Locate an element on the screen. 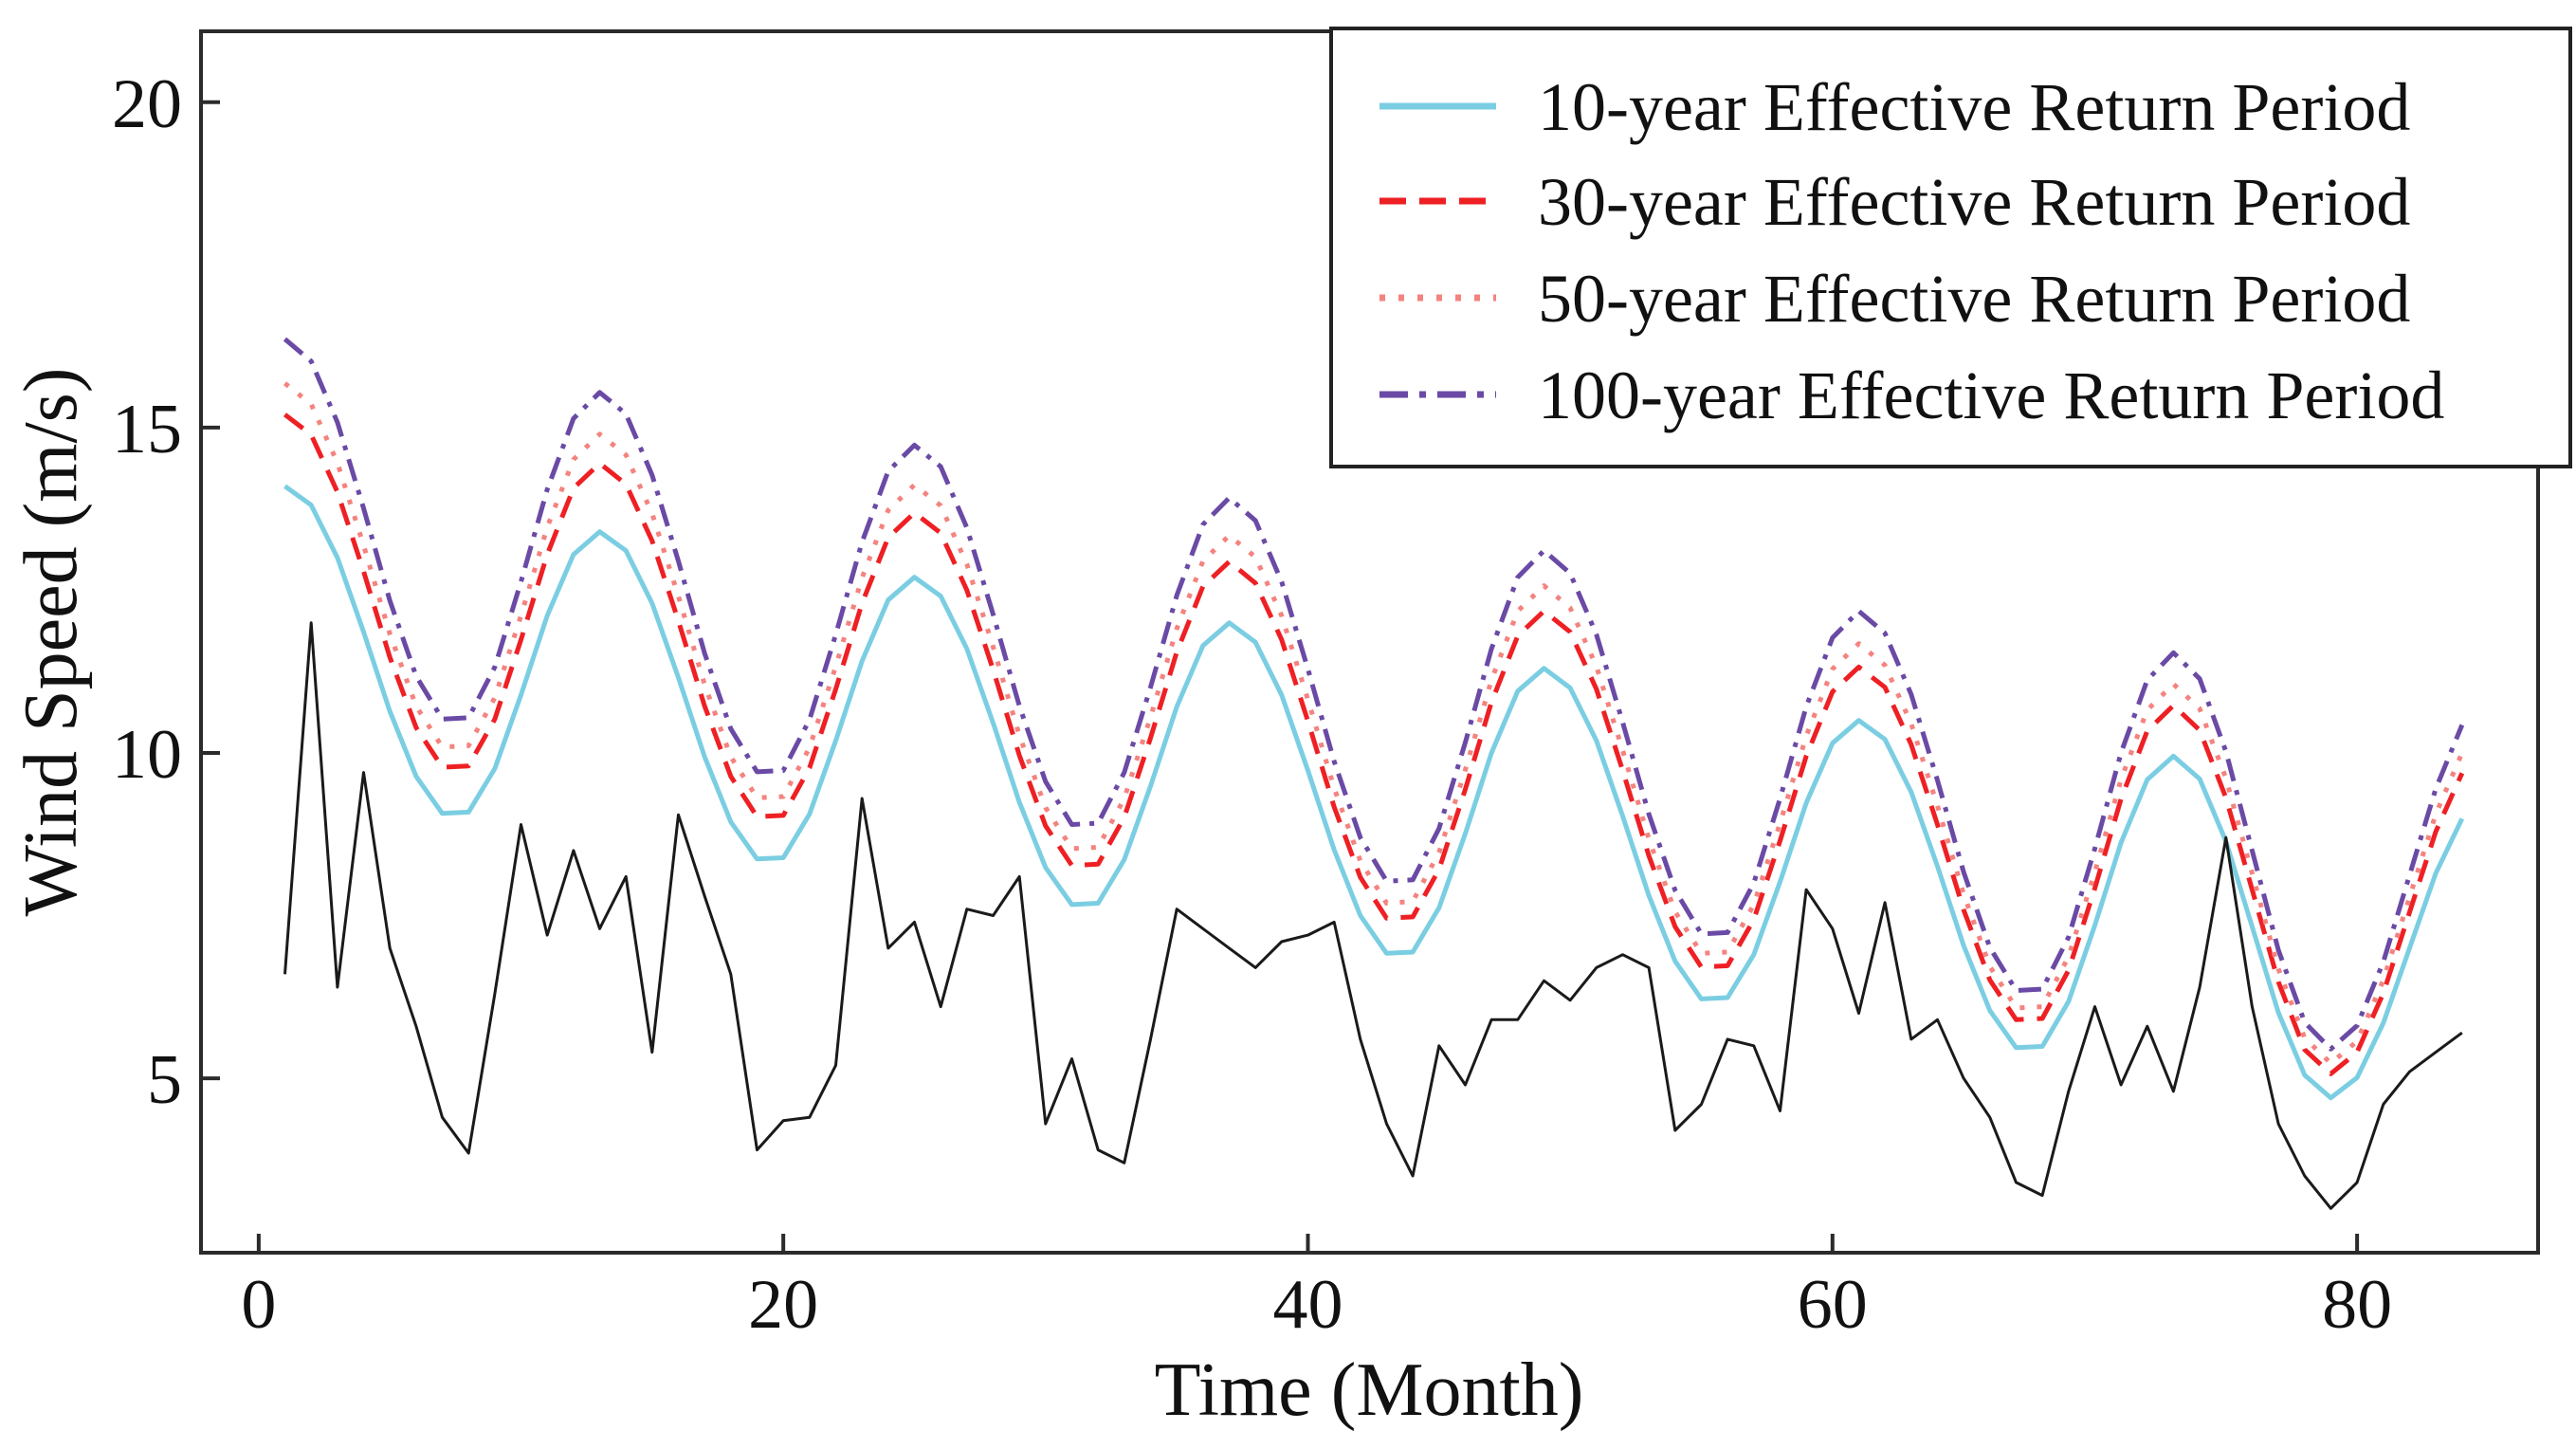 This screenshot has width=2576, height=1449. legend-box is located at coordinates (1950, 247).